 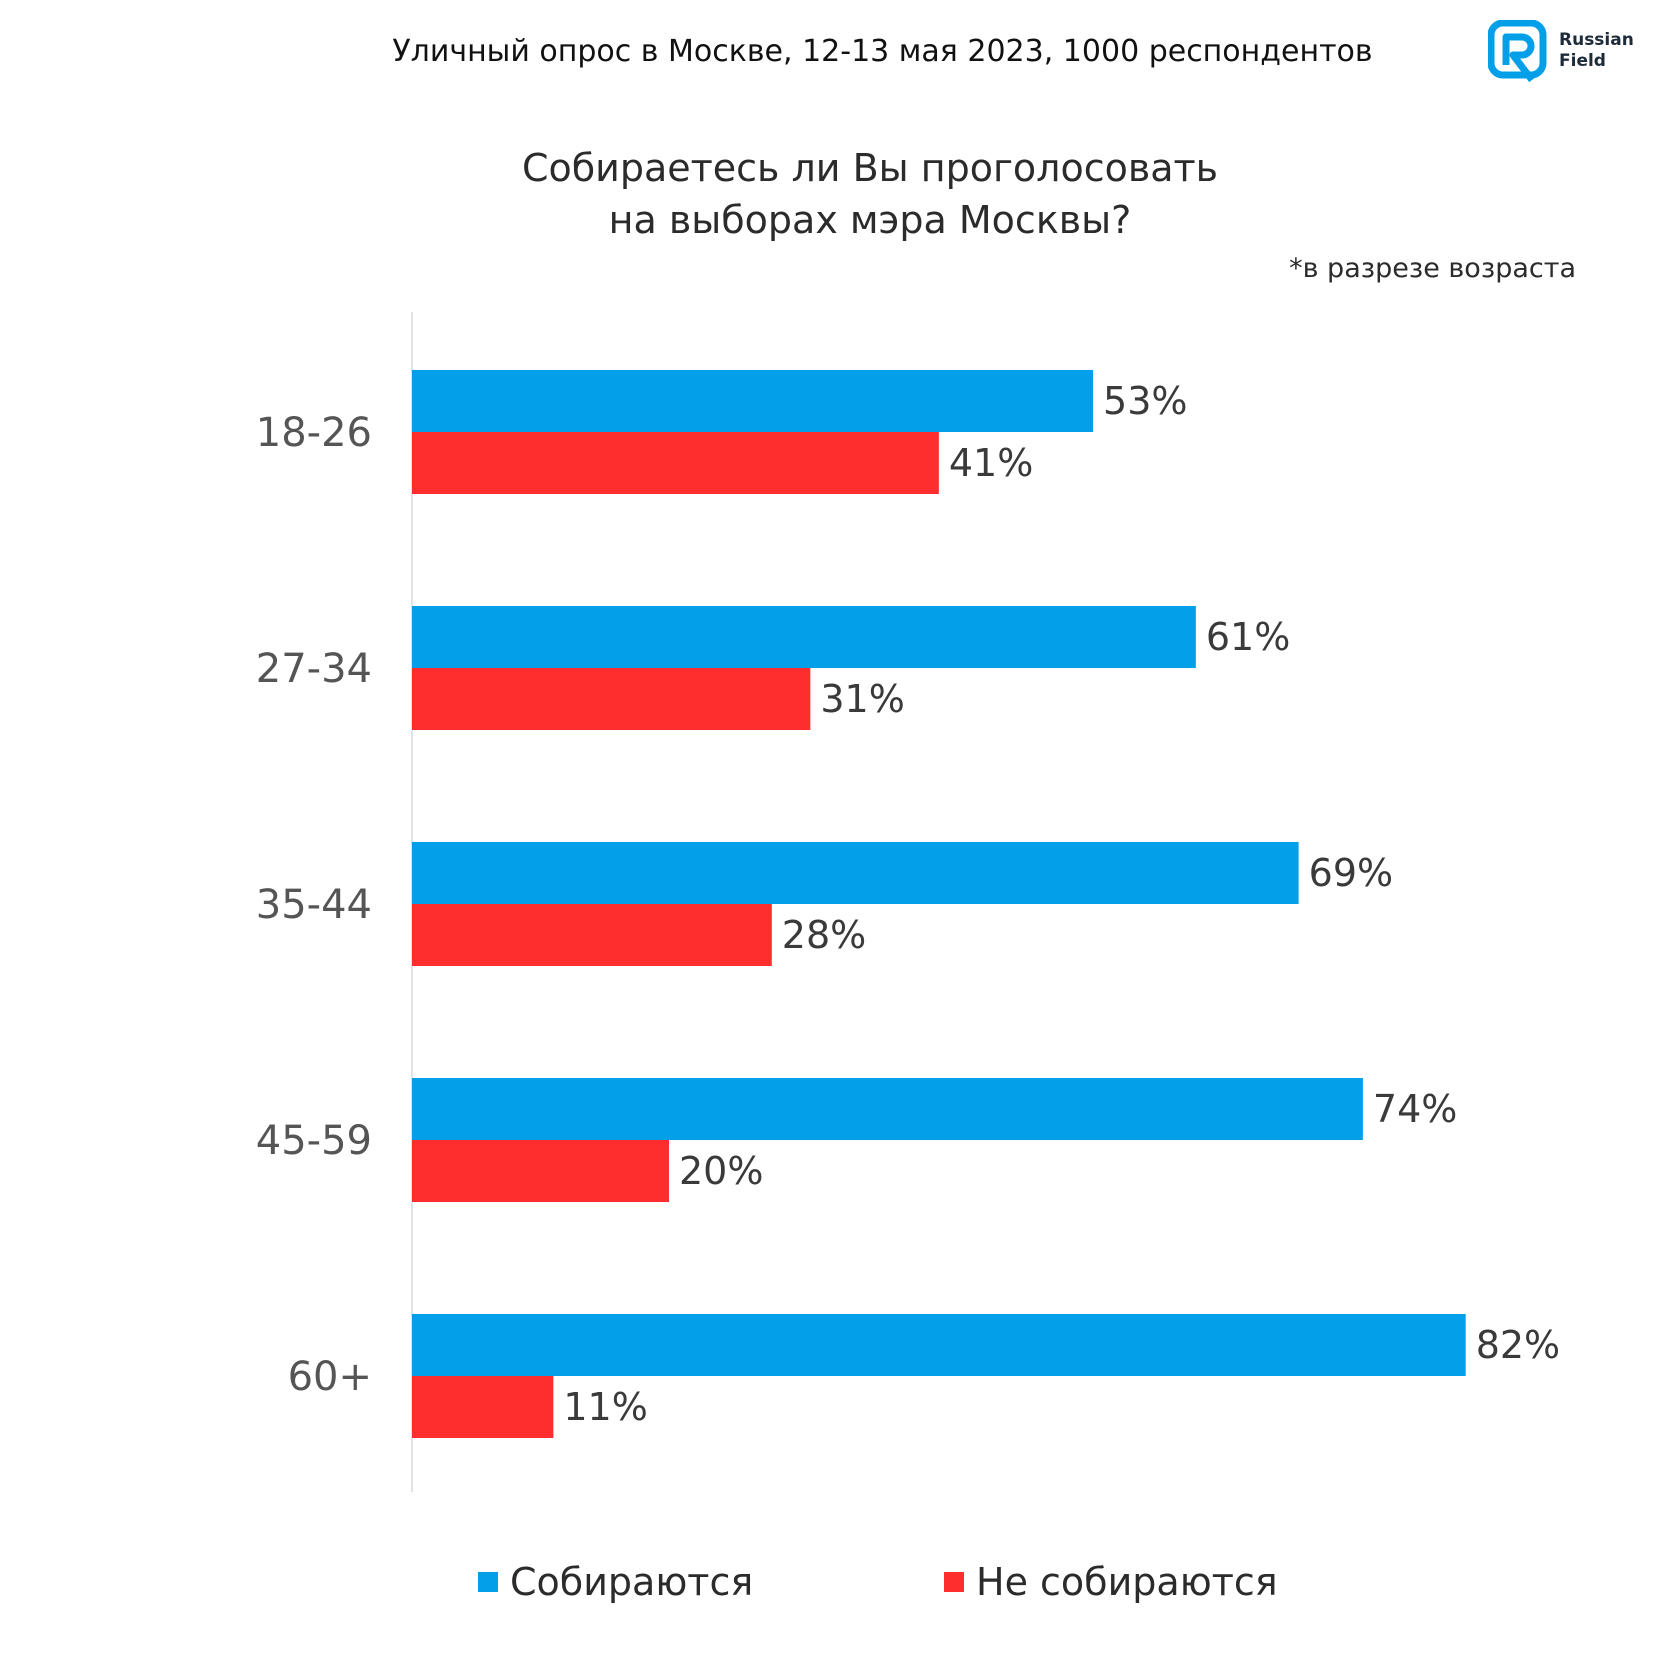 I want to click on data-label-going-60+: 82%, so click(x=1518, y=1345).